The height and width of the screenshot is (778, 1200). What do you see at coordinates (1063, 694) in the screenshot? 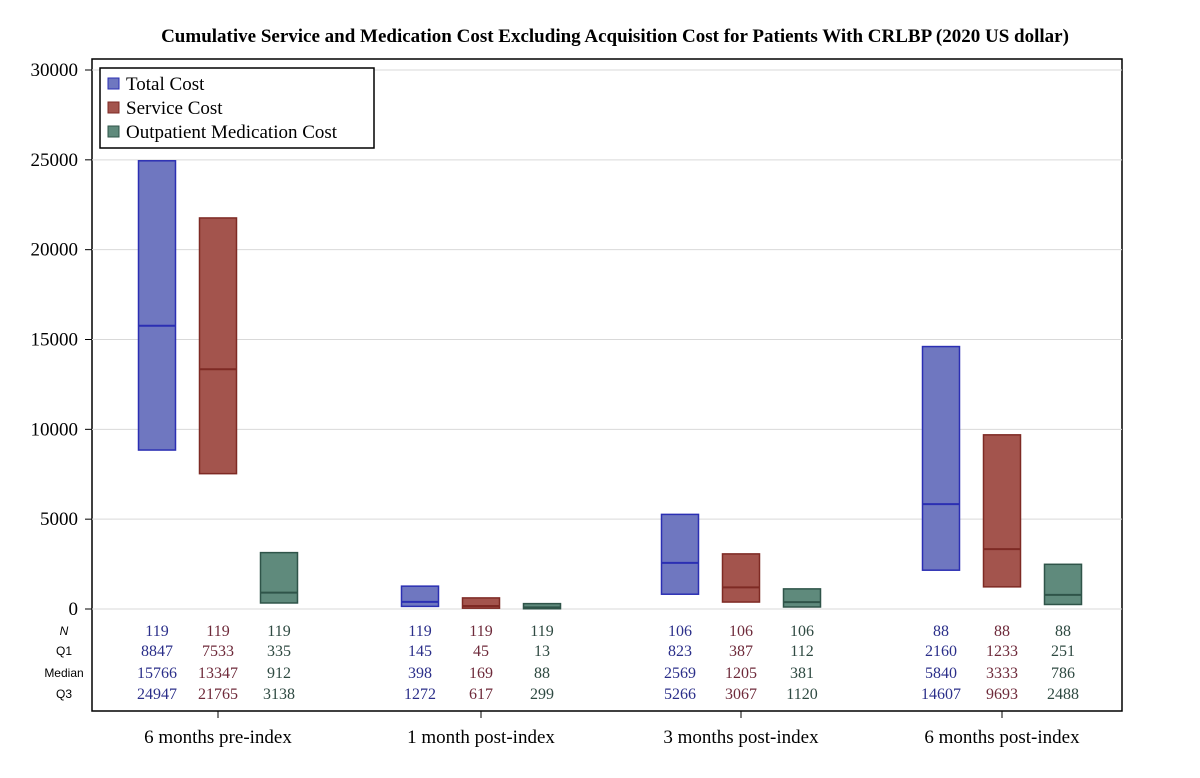
I see `stat-q3-value: 2488` at bounding box center [1063, 694].